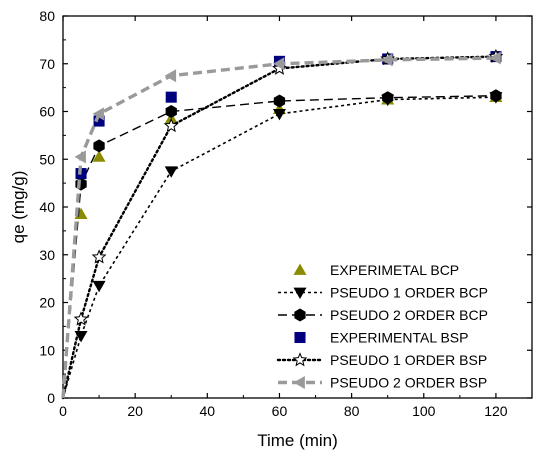 The width and height of the screenshot is (550, 462). Describe the element at coordinates (424, 411) in the screenshot. I see `x-tick-label: 100` at that location.